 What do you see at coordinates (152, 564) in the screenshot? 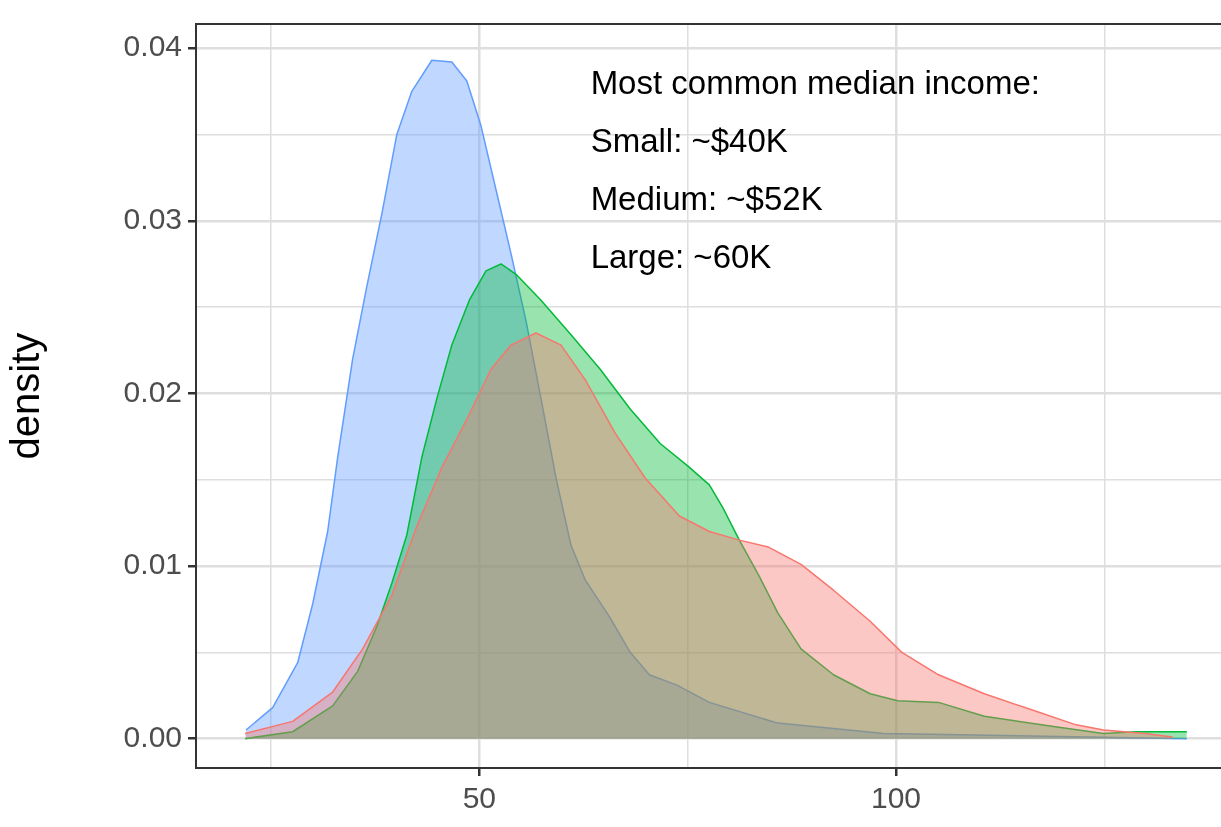
I see `y-tick-label: 0.01` at bounding box center [152, 564].